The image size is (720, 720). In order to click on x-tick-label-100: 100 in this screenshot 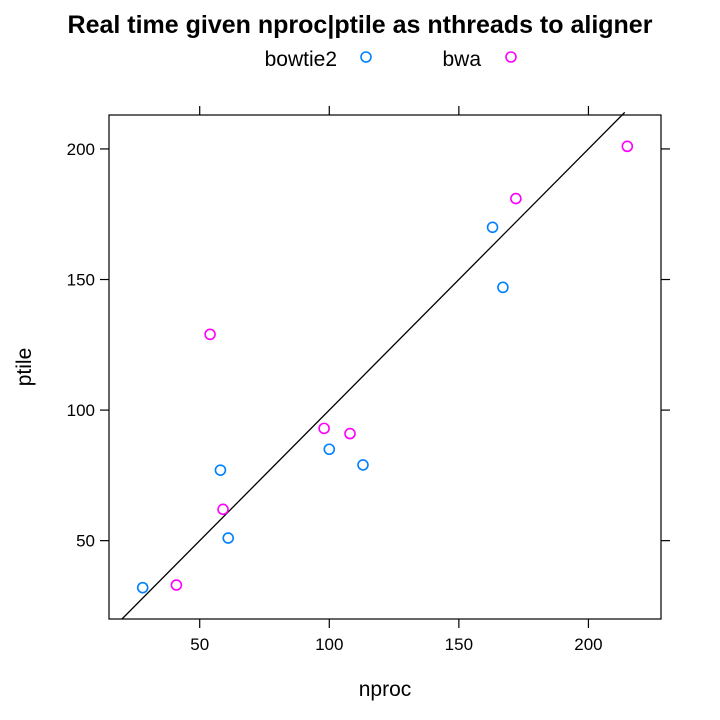, I will do `click(329, 644)`.